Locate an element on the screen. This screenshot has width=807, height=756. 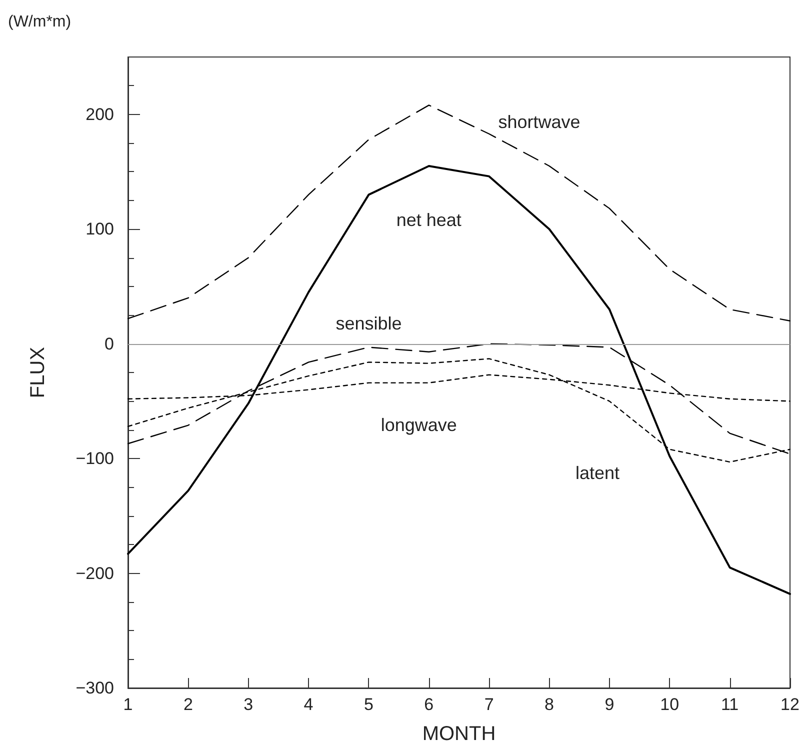
x-tick-label: 9 is located at coordinates (609, 704).